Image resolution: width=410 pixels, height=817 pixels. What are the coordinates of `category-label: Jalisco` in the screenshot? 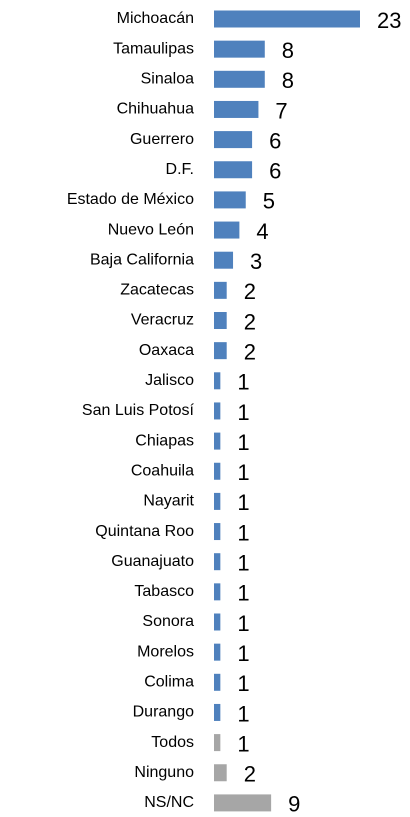 It's located at (169, 380).